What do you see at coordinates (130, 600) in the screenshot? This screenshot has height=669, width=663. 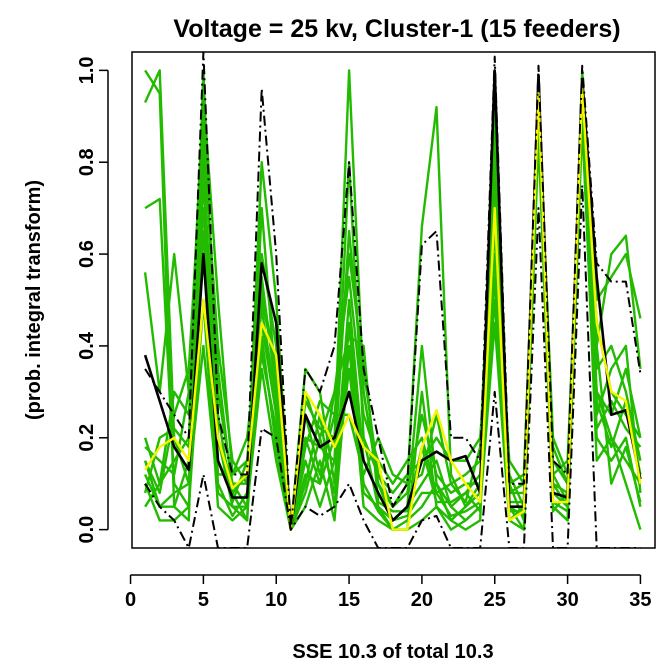 I see `x-tick-label: 0` at bounding box center [130, 600].